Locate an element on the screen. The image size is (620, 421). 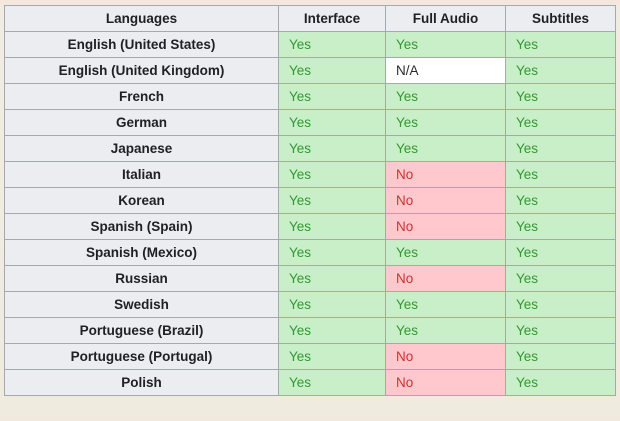
table-row: Italian Yes No Yes is located at coordinates (310, 174).